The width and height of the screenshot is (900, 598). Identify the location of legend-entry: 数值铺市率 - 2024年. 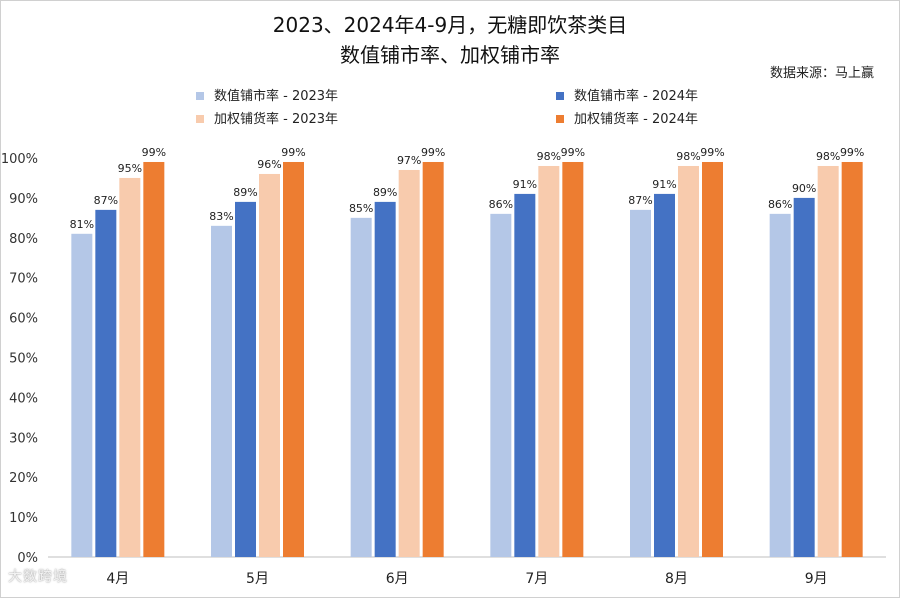
(636, 96).